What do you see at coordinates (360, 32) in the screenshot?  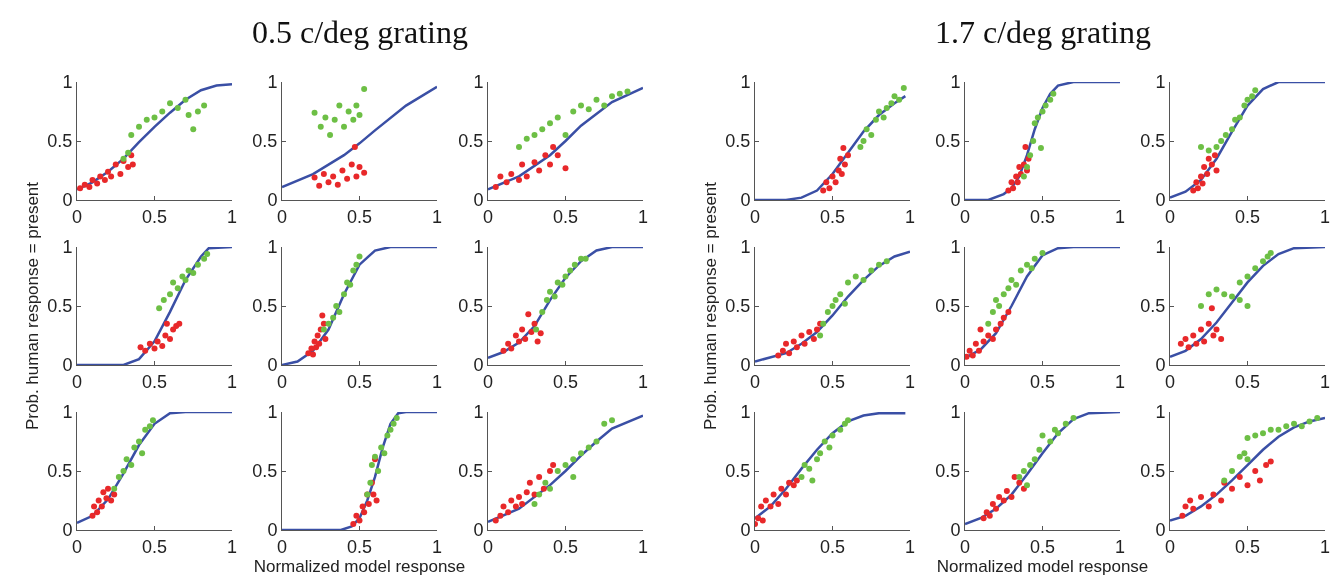 I see `chart-title: 0.5 c/deg grating` at bounding box center [360, 32].